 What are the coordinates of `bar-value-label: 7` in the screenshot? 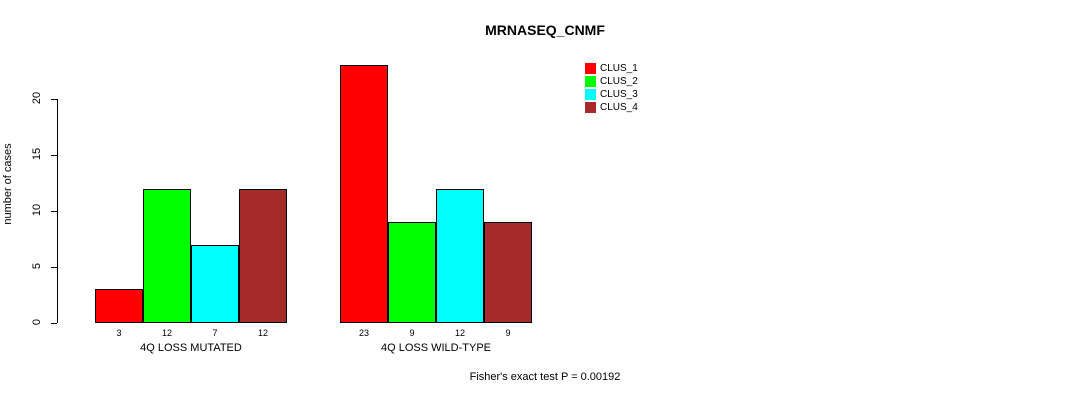 It's located at (215, 333).